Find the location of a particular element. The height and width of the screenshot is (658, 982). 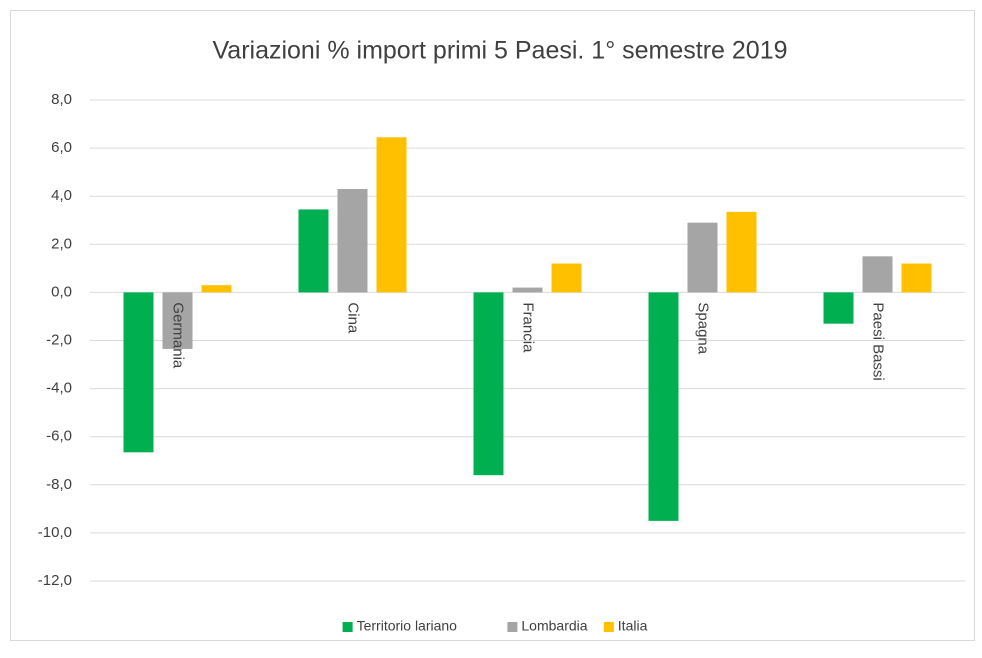

y-tick-label: -8,0 is located at coordinates (59, 484).